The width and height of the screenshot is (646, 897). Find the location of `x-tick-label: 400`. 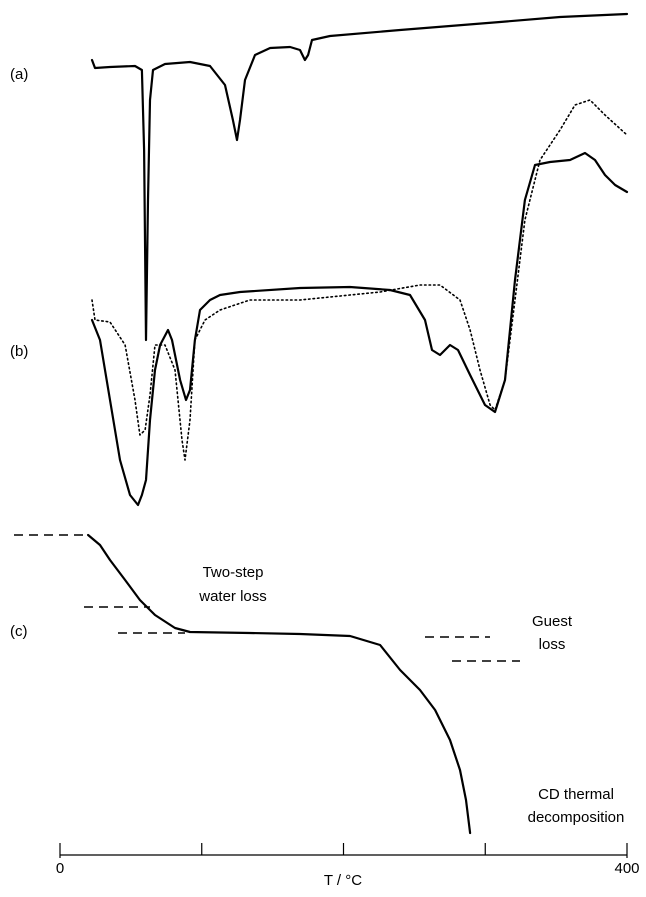

x-tick-label: 400 is located at coordinates (626, 868).